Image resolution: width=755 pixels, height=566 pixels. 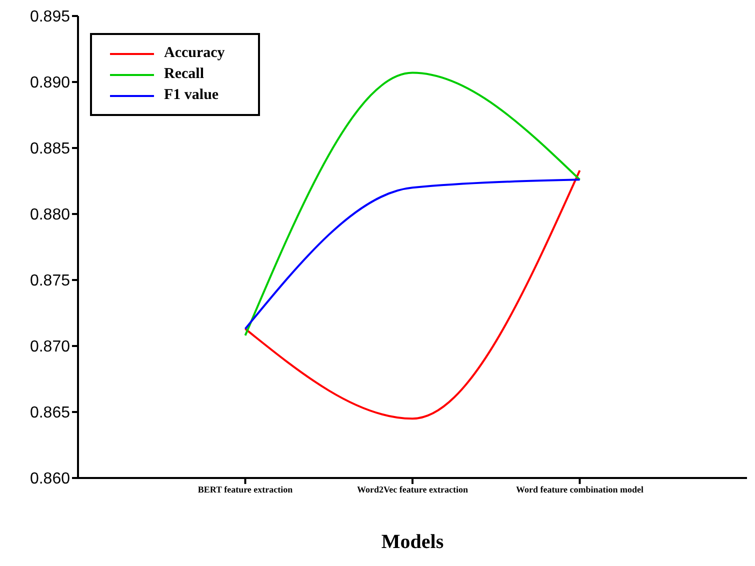 I want to click on y-tick-label: 0.875, so click(x=50, y=281).